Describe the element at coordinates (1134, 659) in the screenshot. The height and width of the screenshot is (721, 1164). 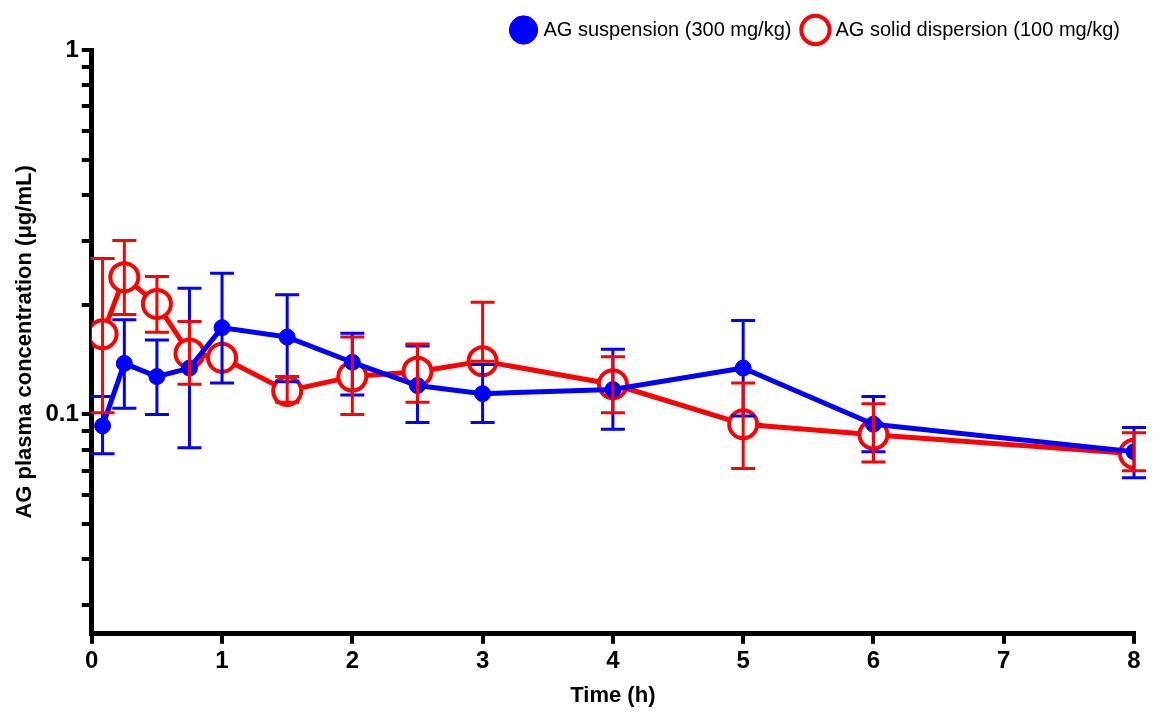
I see `x-tick-label: 8` at that location.